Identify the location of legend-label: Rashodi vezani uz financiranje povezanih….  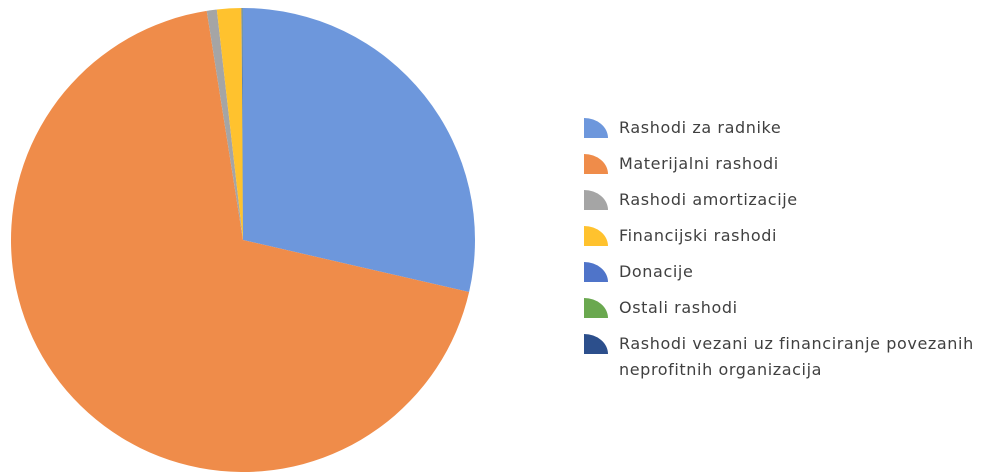
(796, 356).